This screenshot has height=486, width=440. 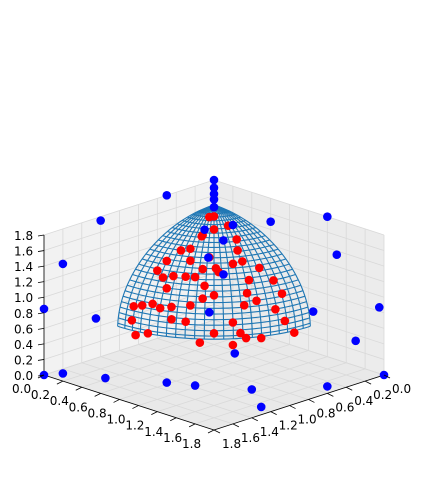 I want to click on y-tick-label: 1.2, so click(x=288, y=426).